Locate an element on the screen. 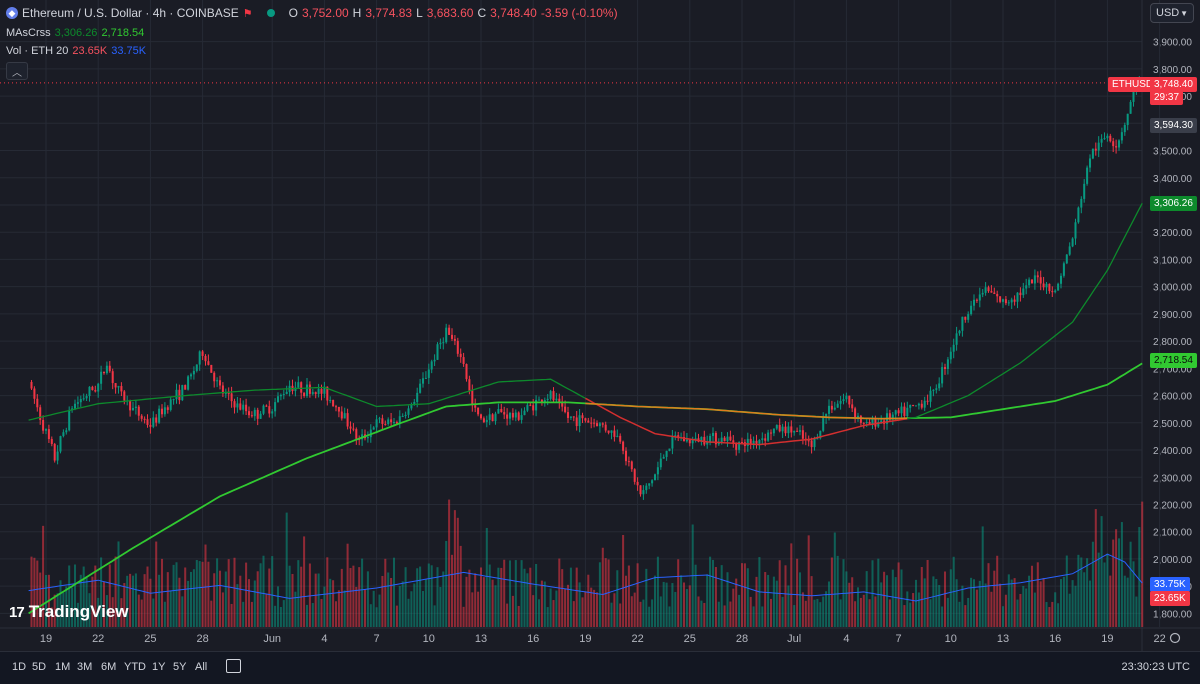  currency-selector: USD ▼ is located at coordinates (1172, 13).